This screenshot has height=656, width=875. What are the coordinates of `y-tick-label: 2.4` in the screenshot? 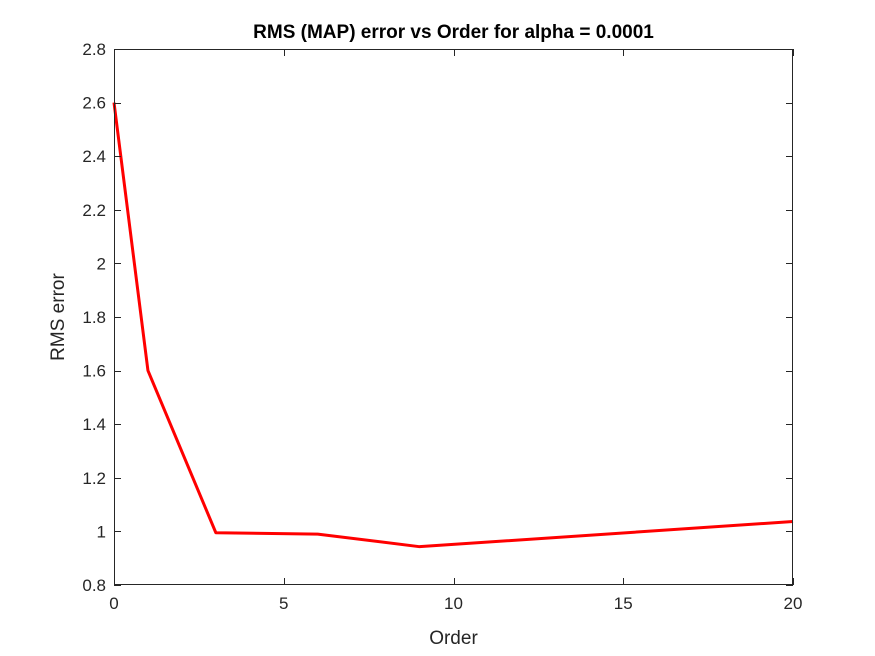 It's located at (94, 156).